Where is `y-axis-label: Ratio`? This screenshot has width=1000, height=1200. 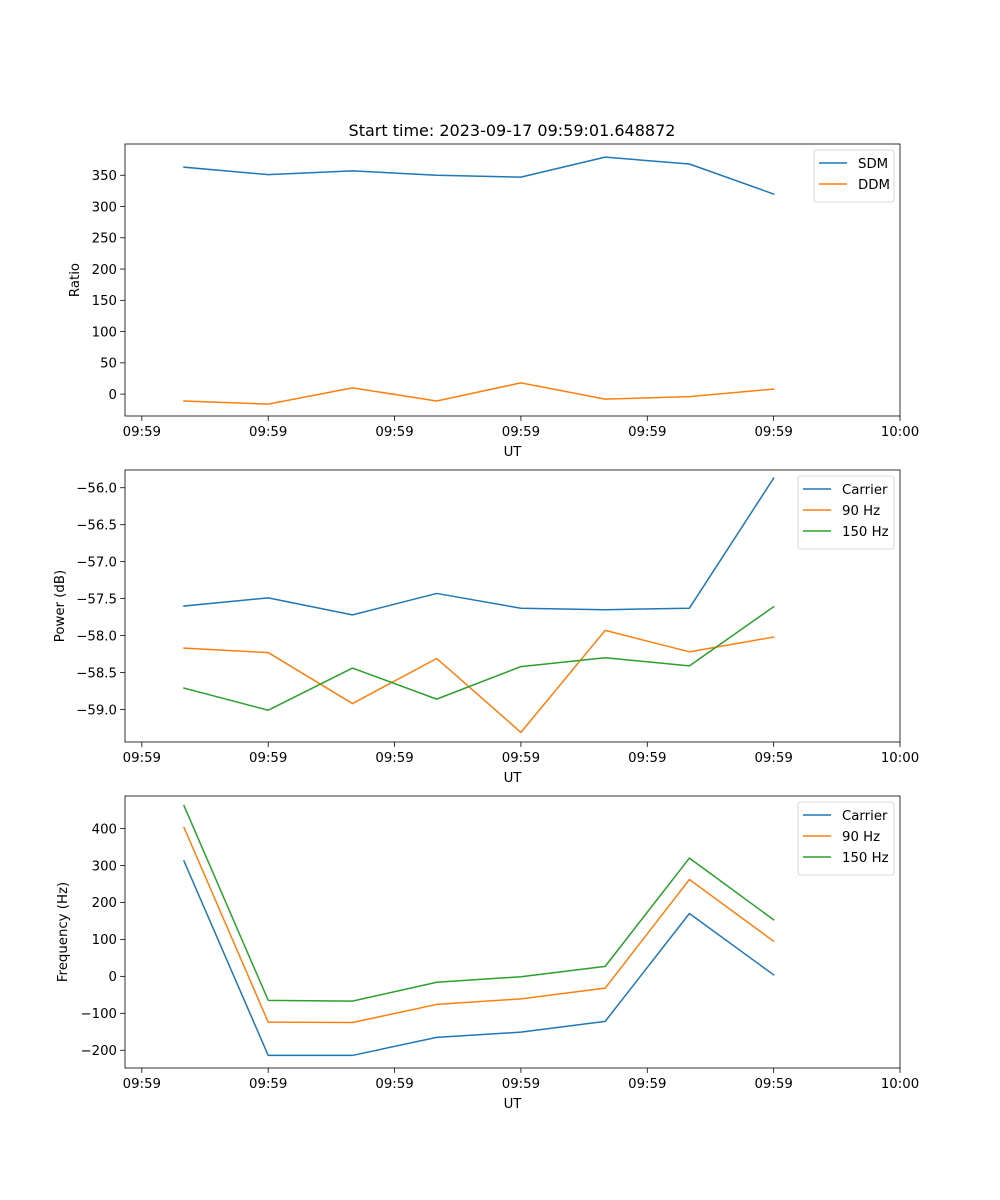
y-axis-label: Ratio is located at coordinates (75, 280).